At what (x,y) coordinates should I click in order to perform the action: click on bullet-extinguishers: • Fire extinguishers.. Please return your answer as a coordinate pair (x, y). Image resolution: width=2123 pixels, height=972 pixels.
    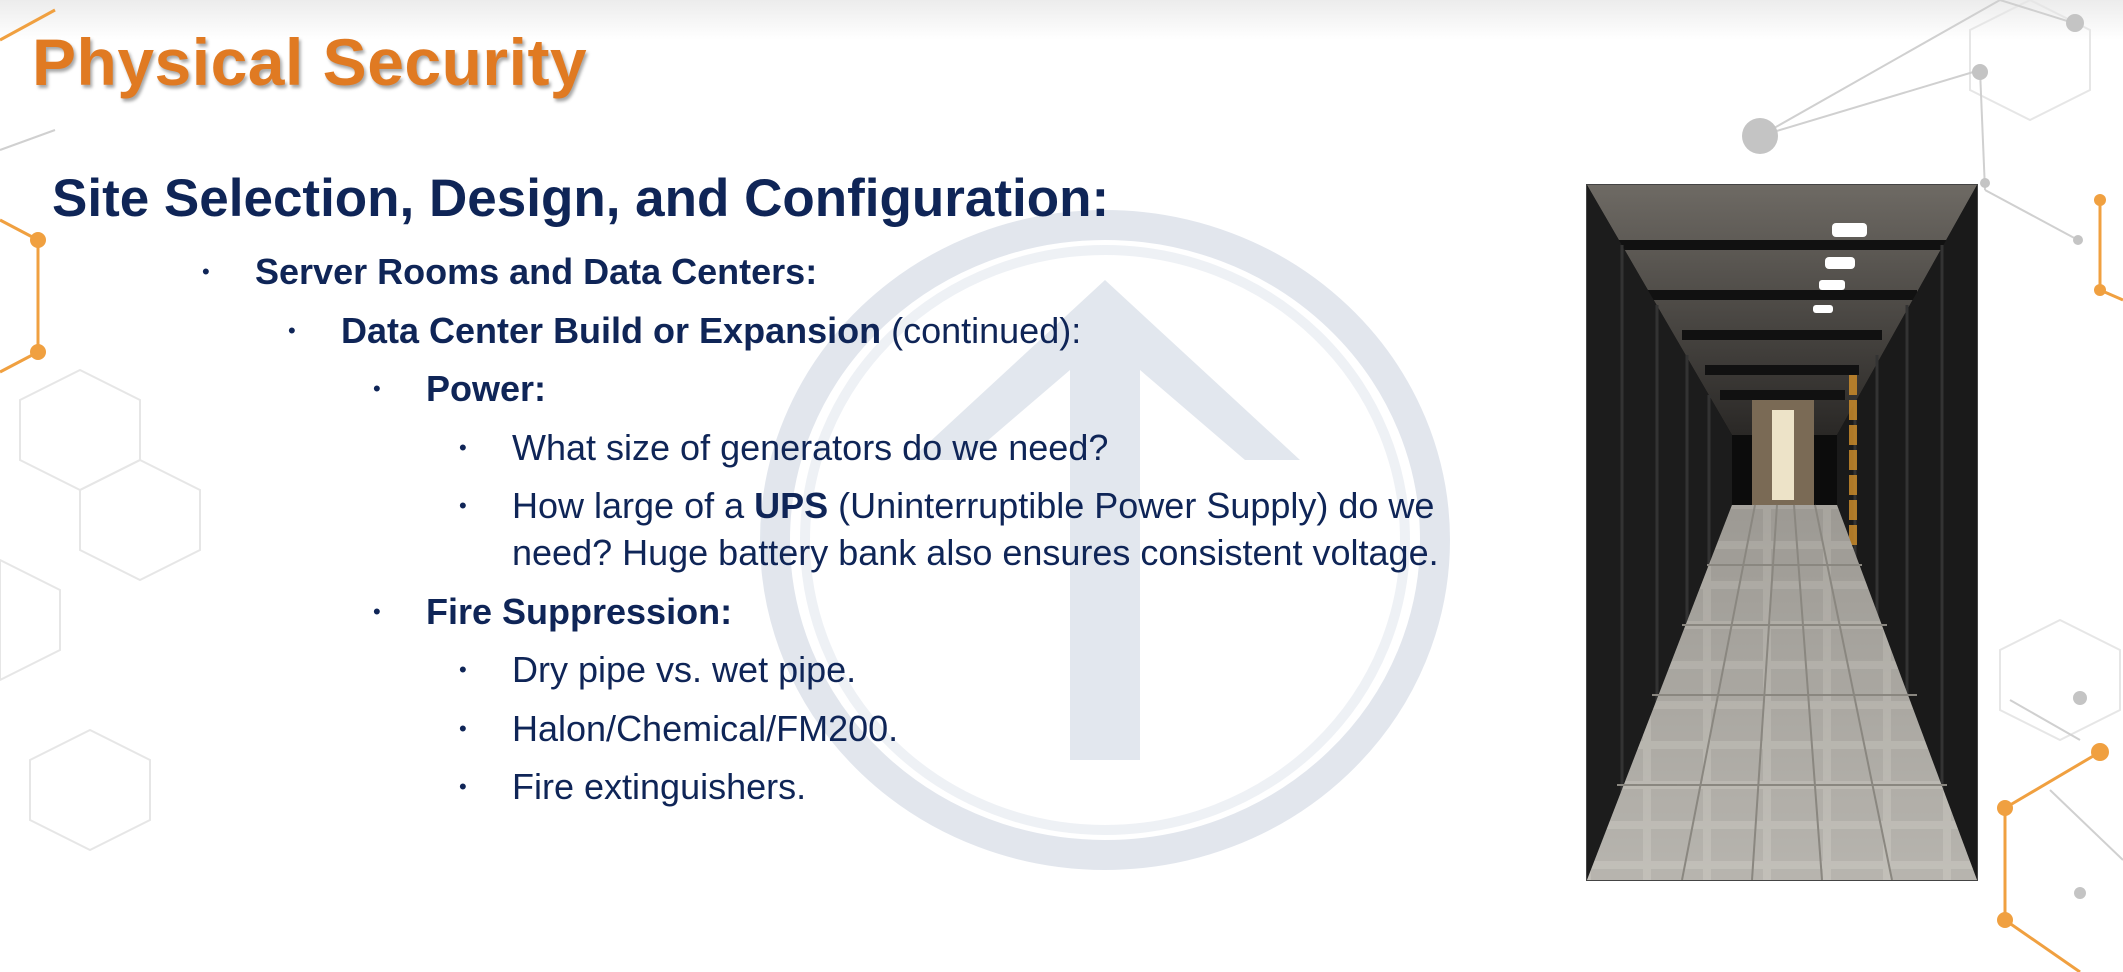
    Looking at the image, I should click on (633, 786).